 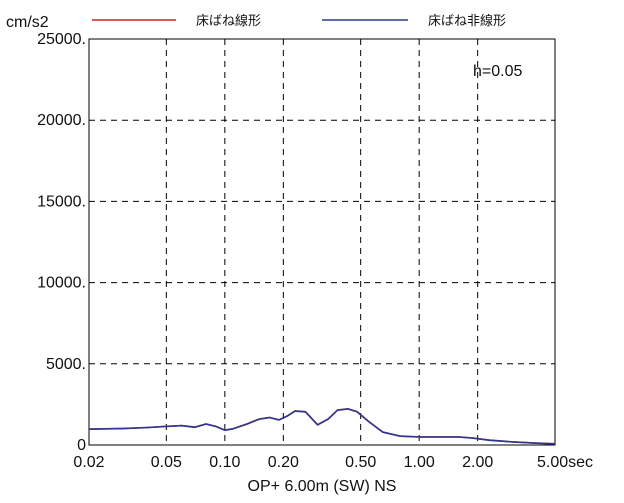 I want to click on y-tick-label: 0, so click(x=81, y=445).